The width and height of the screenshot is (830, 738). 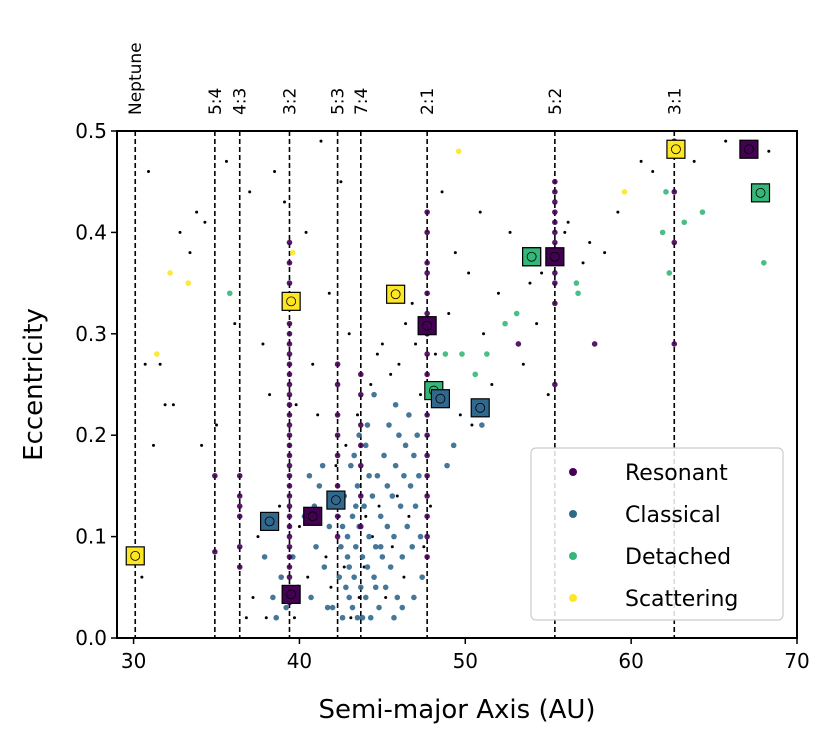 I want to click on resonance-label: 5:2, so click(x=556, y=101).